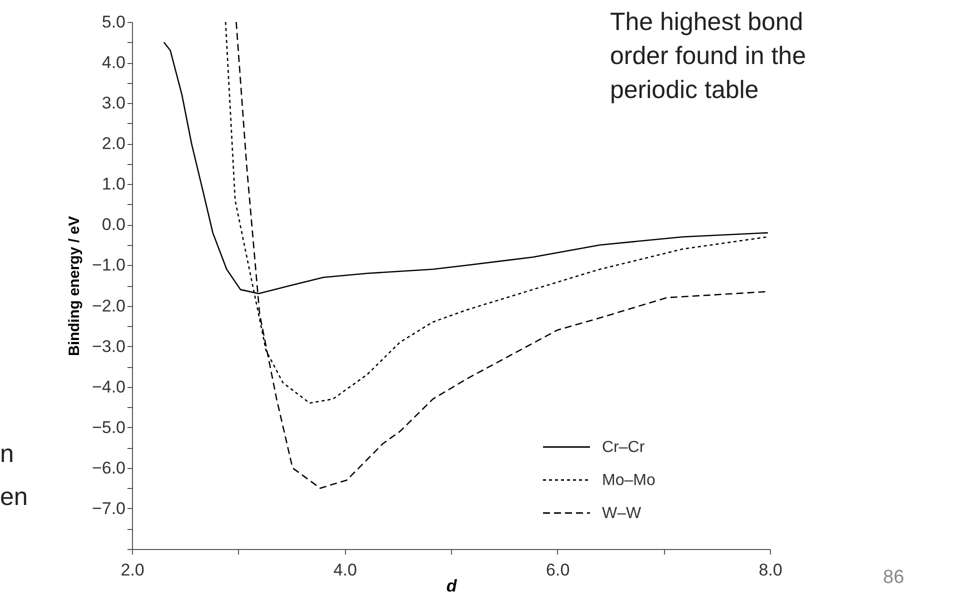 This screenshot has height=607, width=967. I want to click on x-tick-label: 2.0, so click(132, 570).